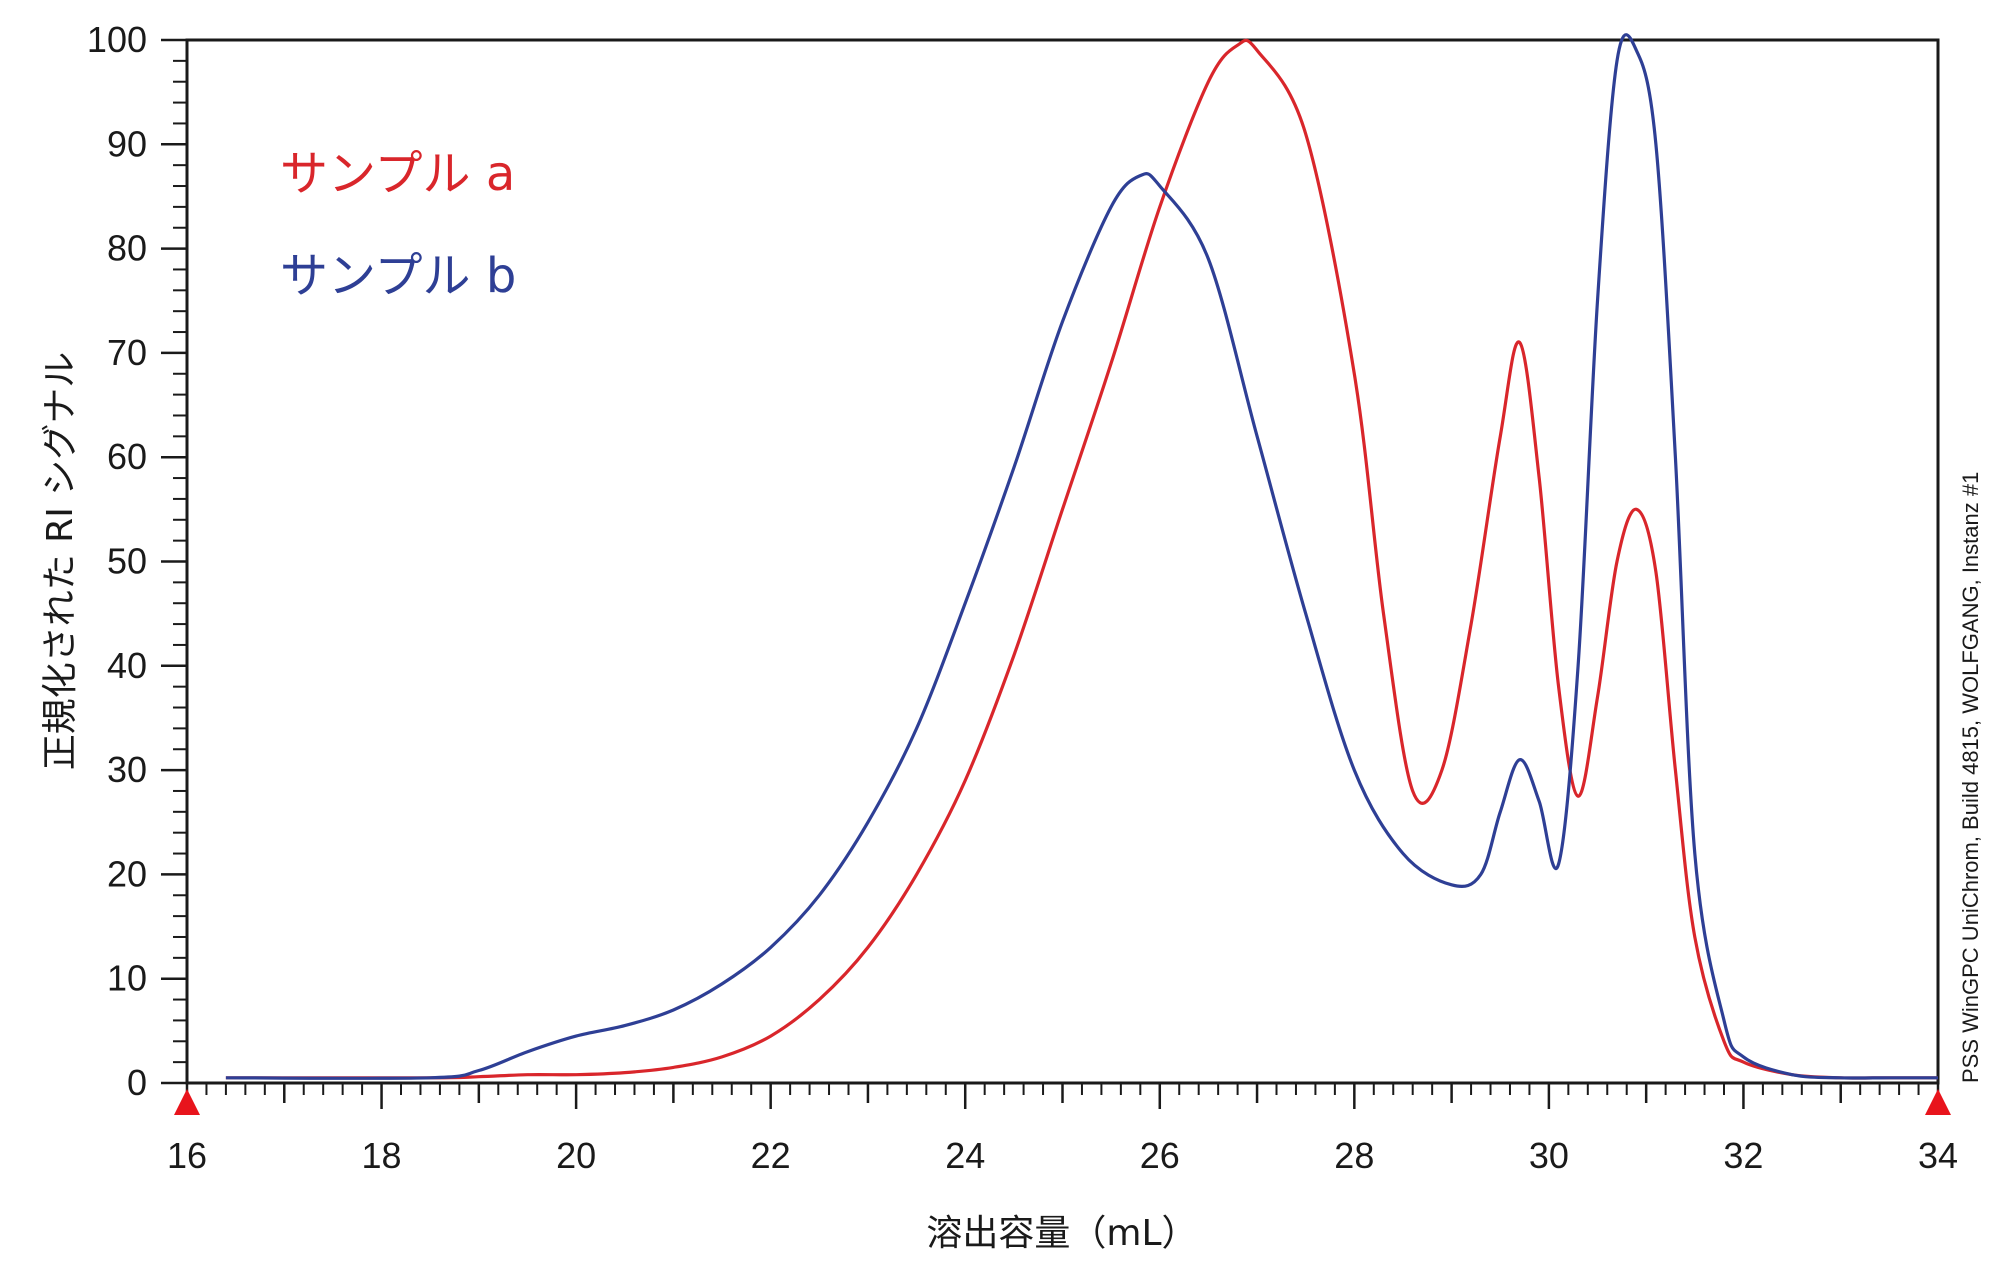 The image size is (2000, 1279). Describe the element at coordinates (127, 352) in the screenshot. I see `y-tick-label: 70` at that location.